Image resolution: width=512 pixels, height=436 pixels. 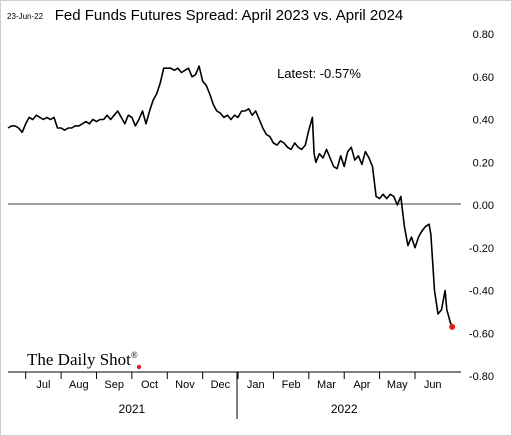 I want to click on x-month-label: May, so click(x=397, y=385).